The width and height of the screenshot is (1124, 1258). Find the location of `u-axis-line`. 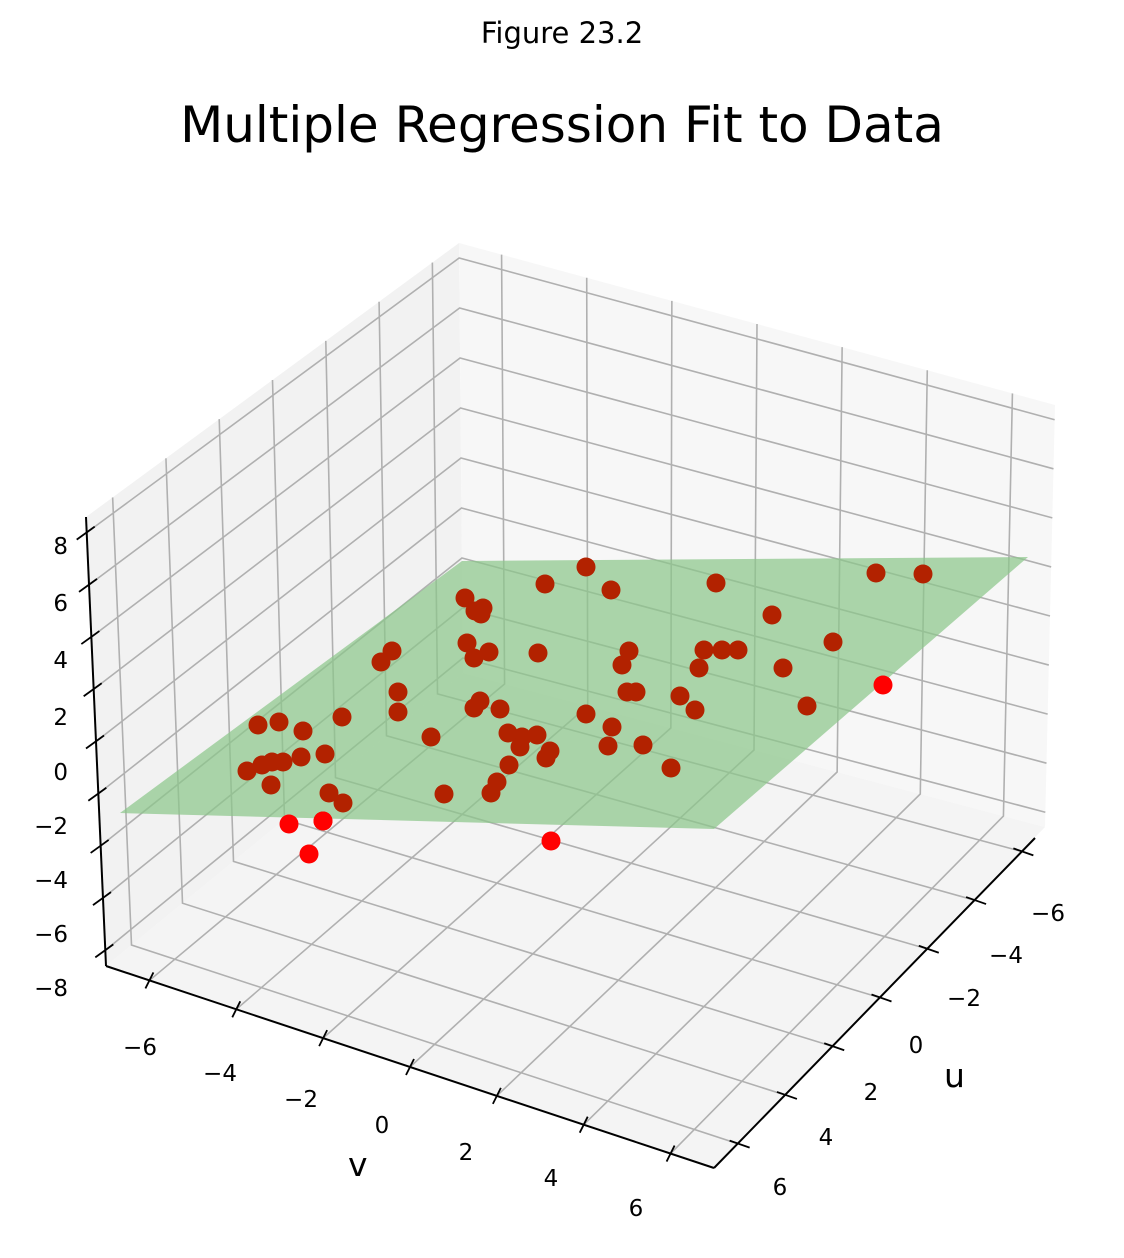

u-axis-line is located at coordinates (874, 1003).